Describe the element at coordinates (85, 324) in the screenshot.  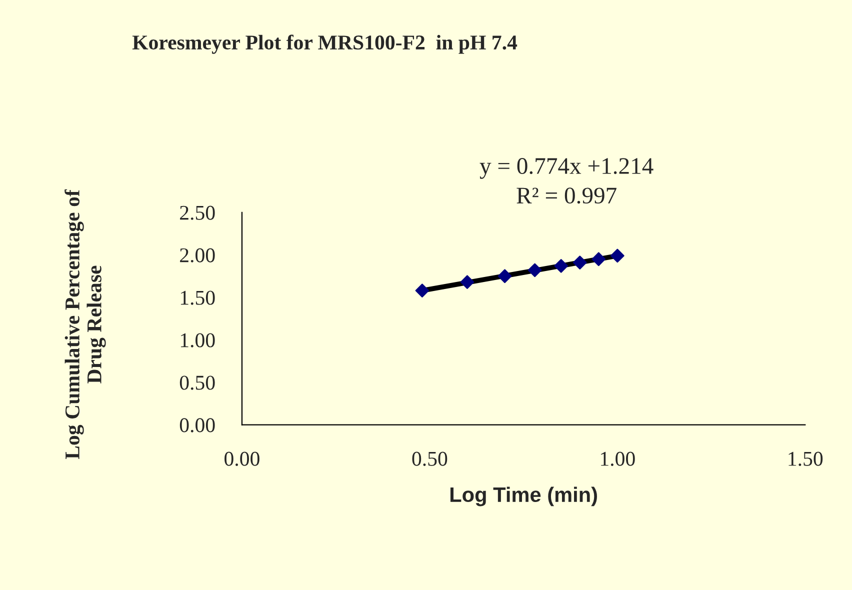
I see `y-axis-title: Log Cumulative Percentage of Drug Release` at that location.